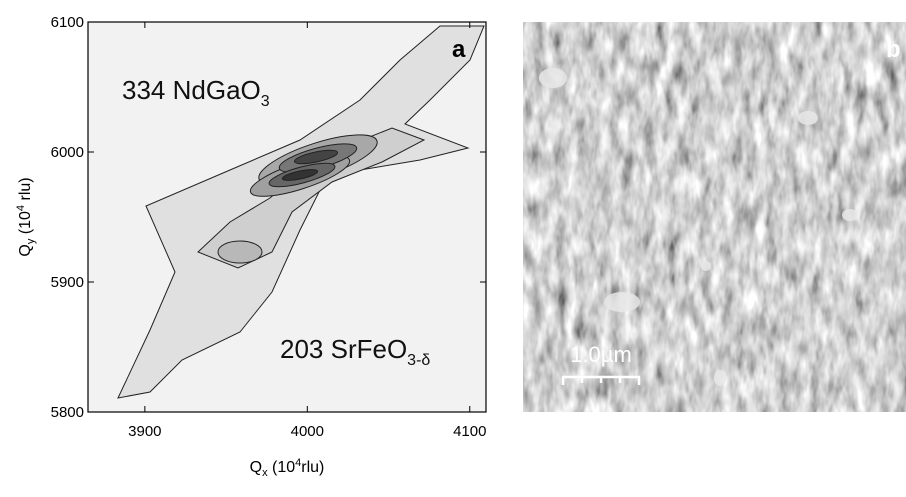 This screenshot has height=497, width=906. I want to click on panel-label: a, so click(459, 49).